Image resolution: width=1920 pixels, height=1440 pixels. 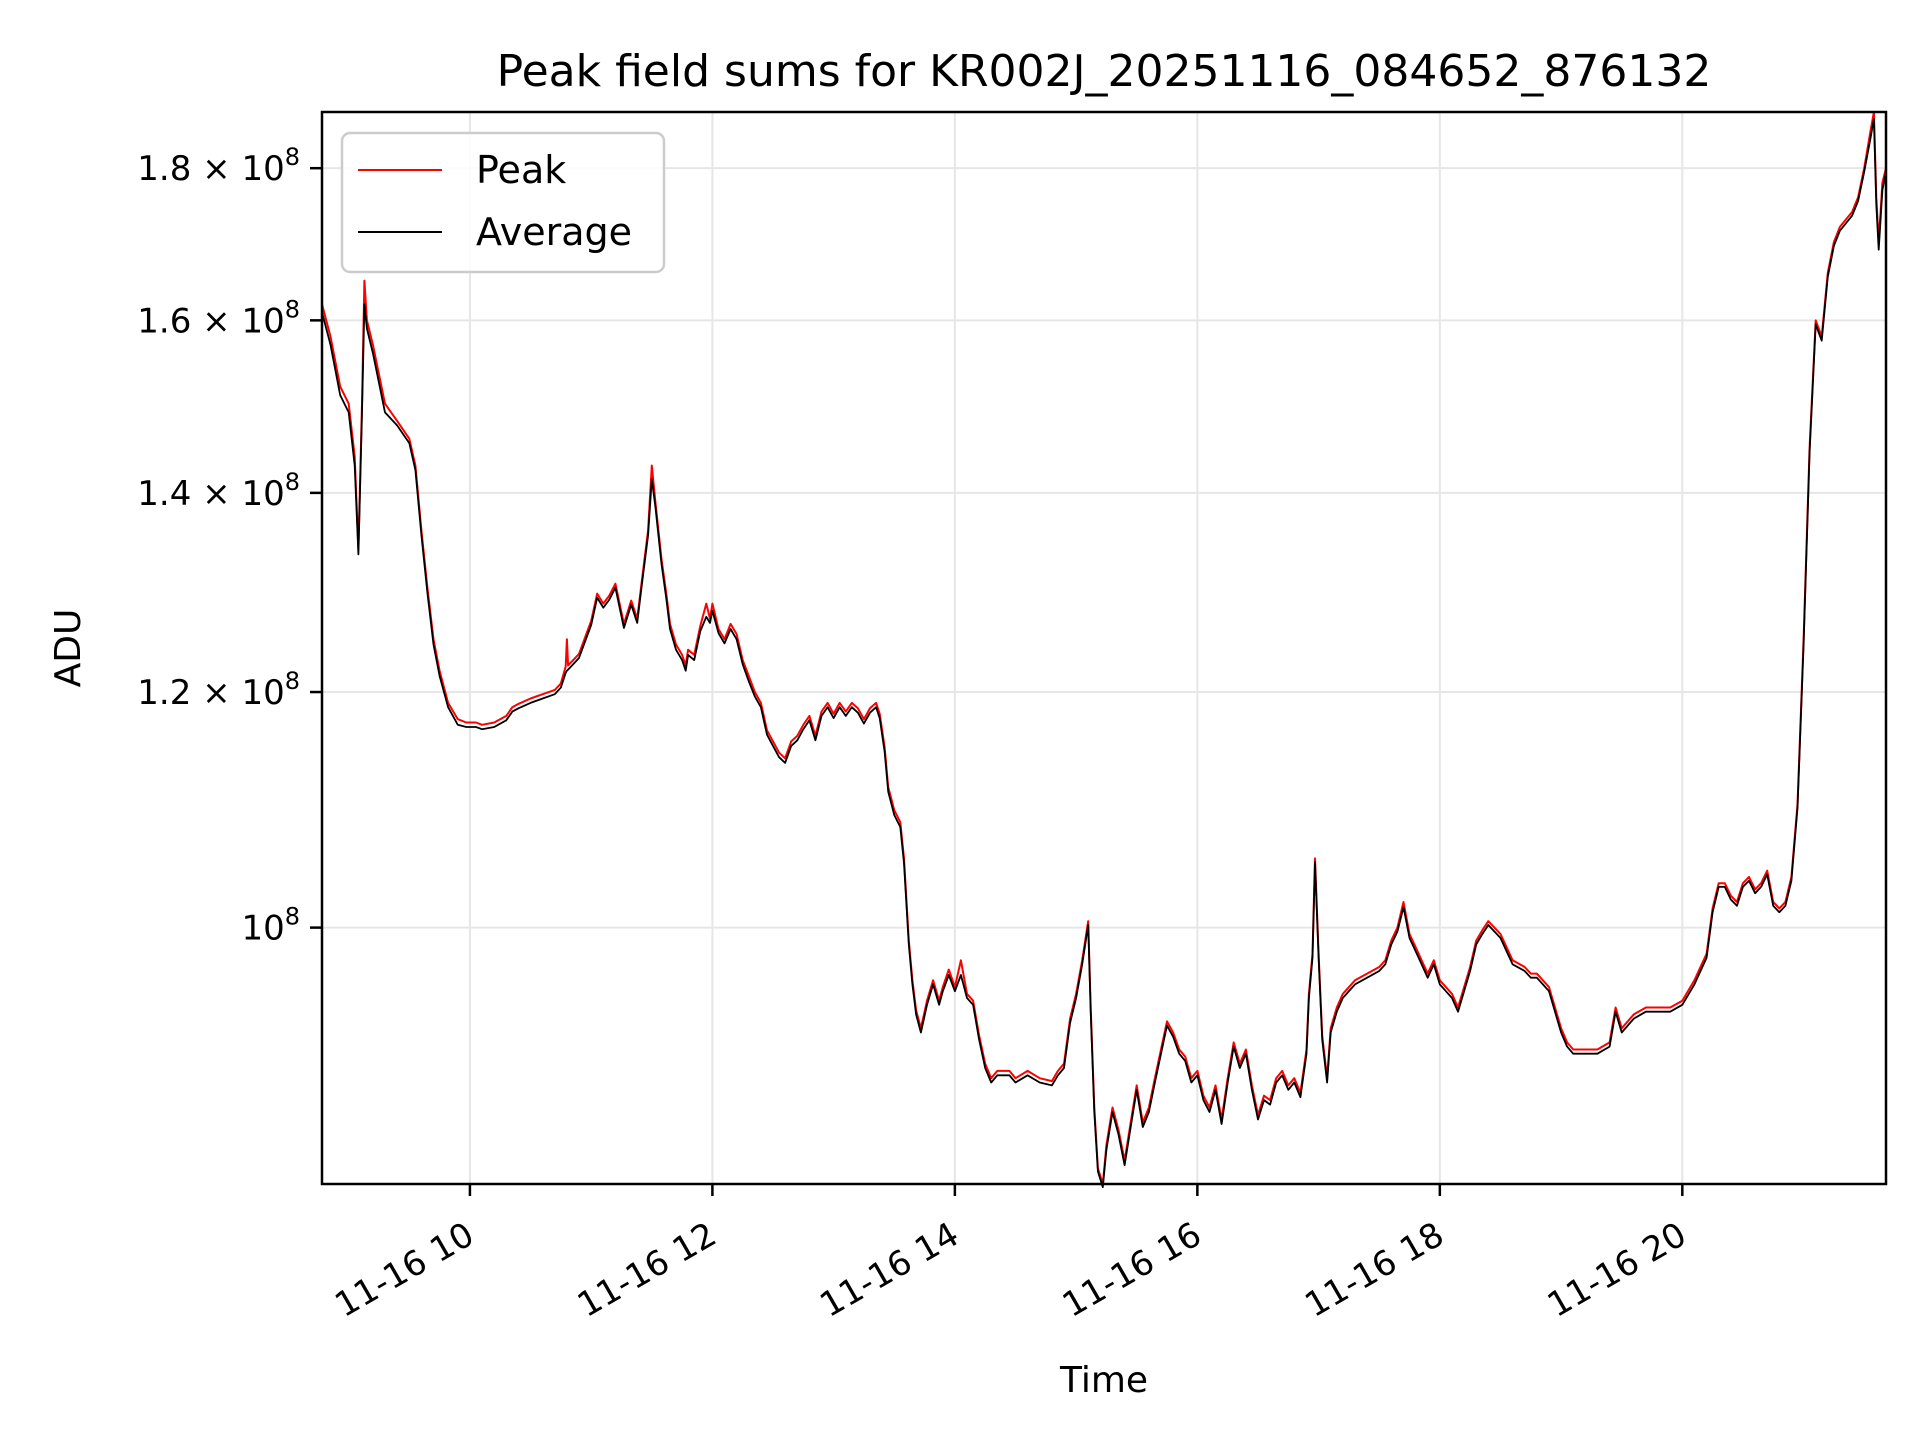 I want to click on legend-box, so click(x=503, y=202).